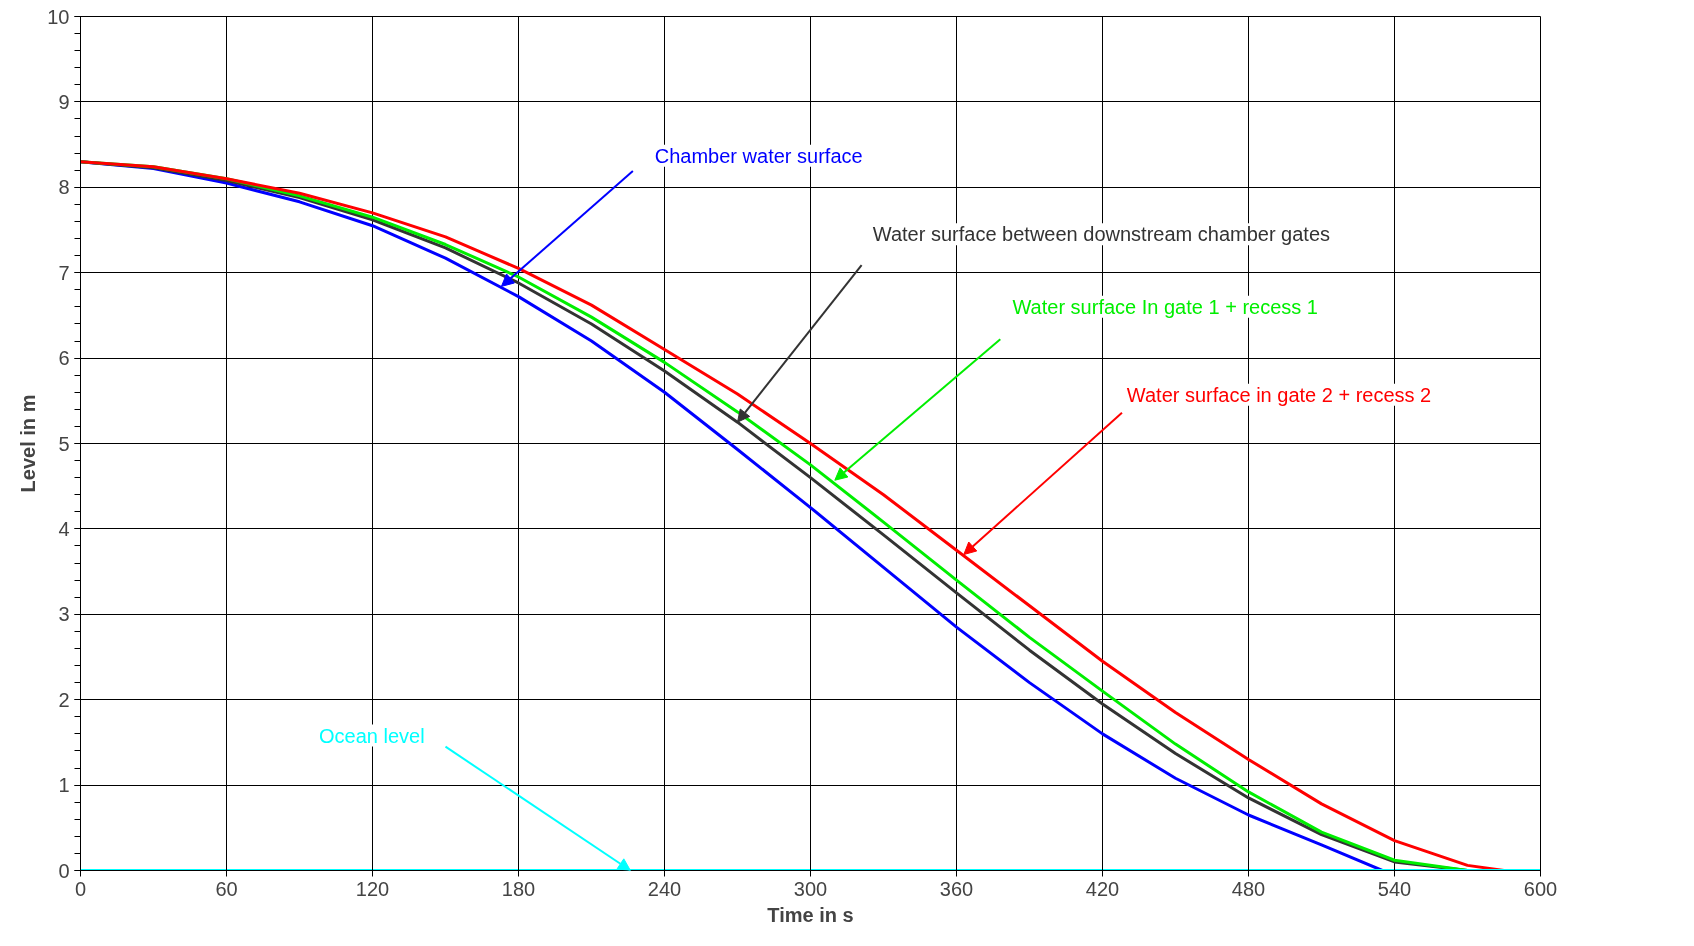 The image size is (1694, 946). What do you see at coordinates (28, 443) in the screenshot?
I see `y-axis-title: Level in m` at bounding box center [28, 443].